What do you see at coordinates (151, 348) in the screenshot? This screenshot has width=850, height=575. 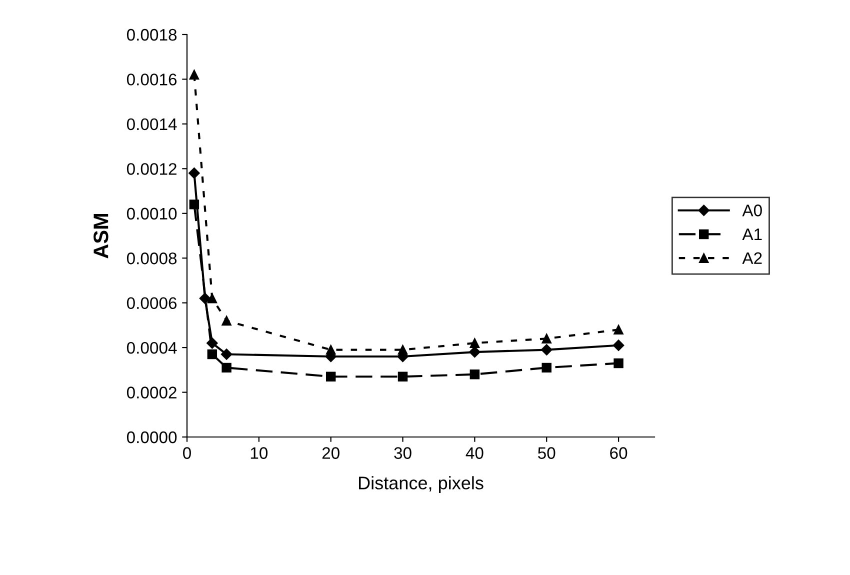 I see `y-tick-label: 0.0004` at bounding box center [151, 348].